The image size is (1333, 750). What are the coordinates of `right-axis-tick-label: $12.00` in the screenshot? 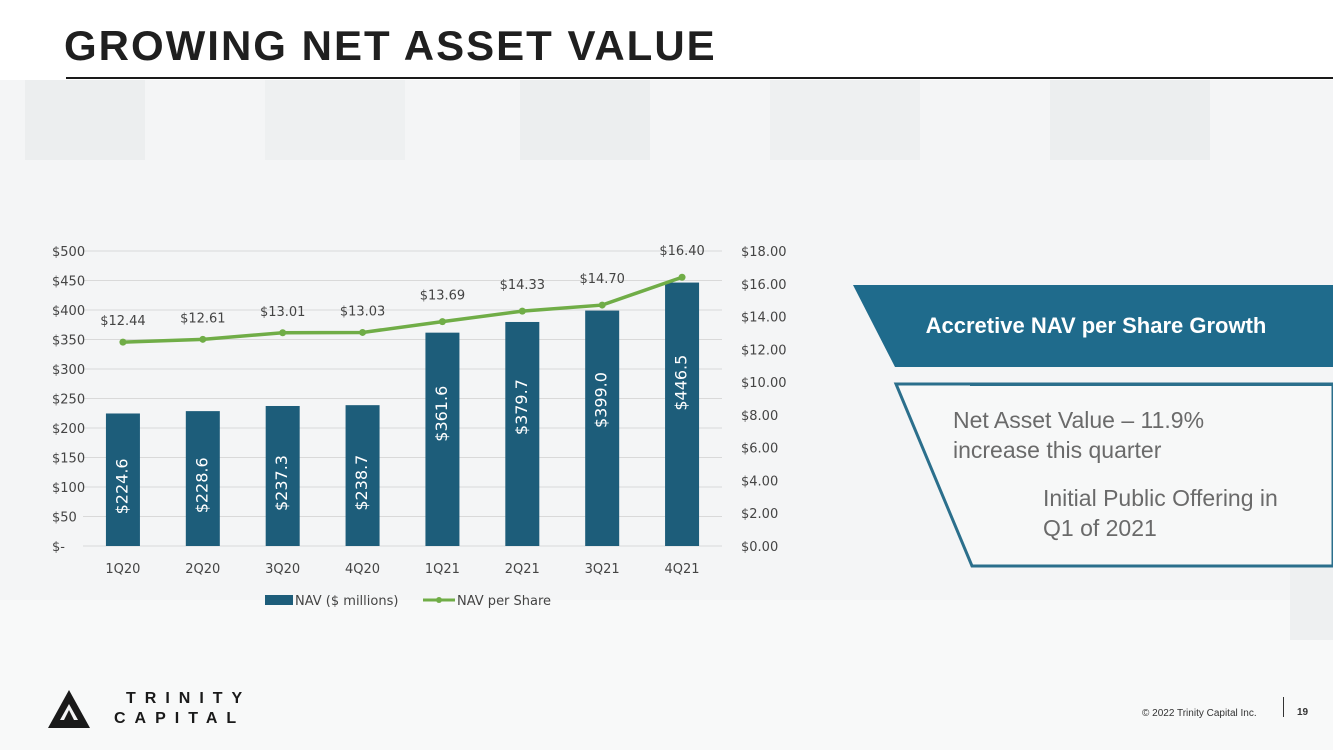 It's located at (764, 350).